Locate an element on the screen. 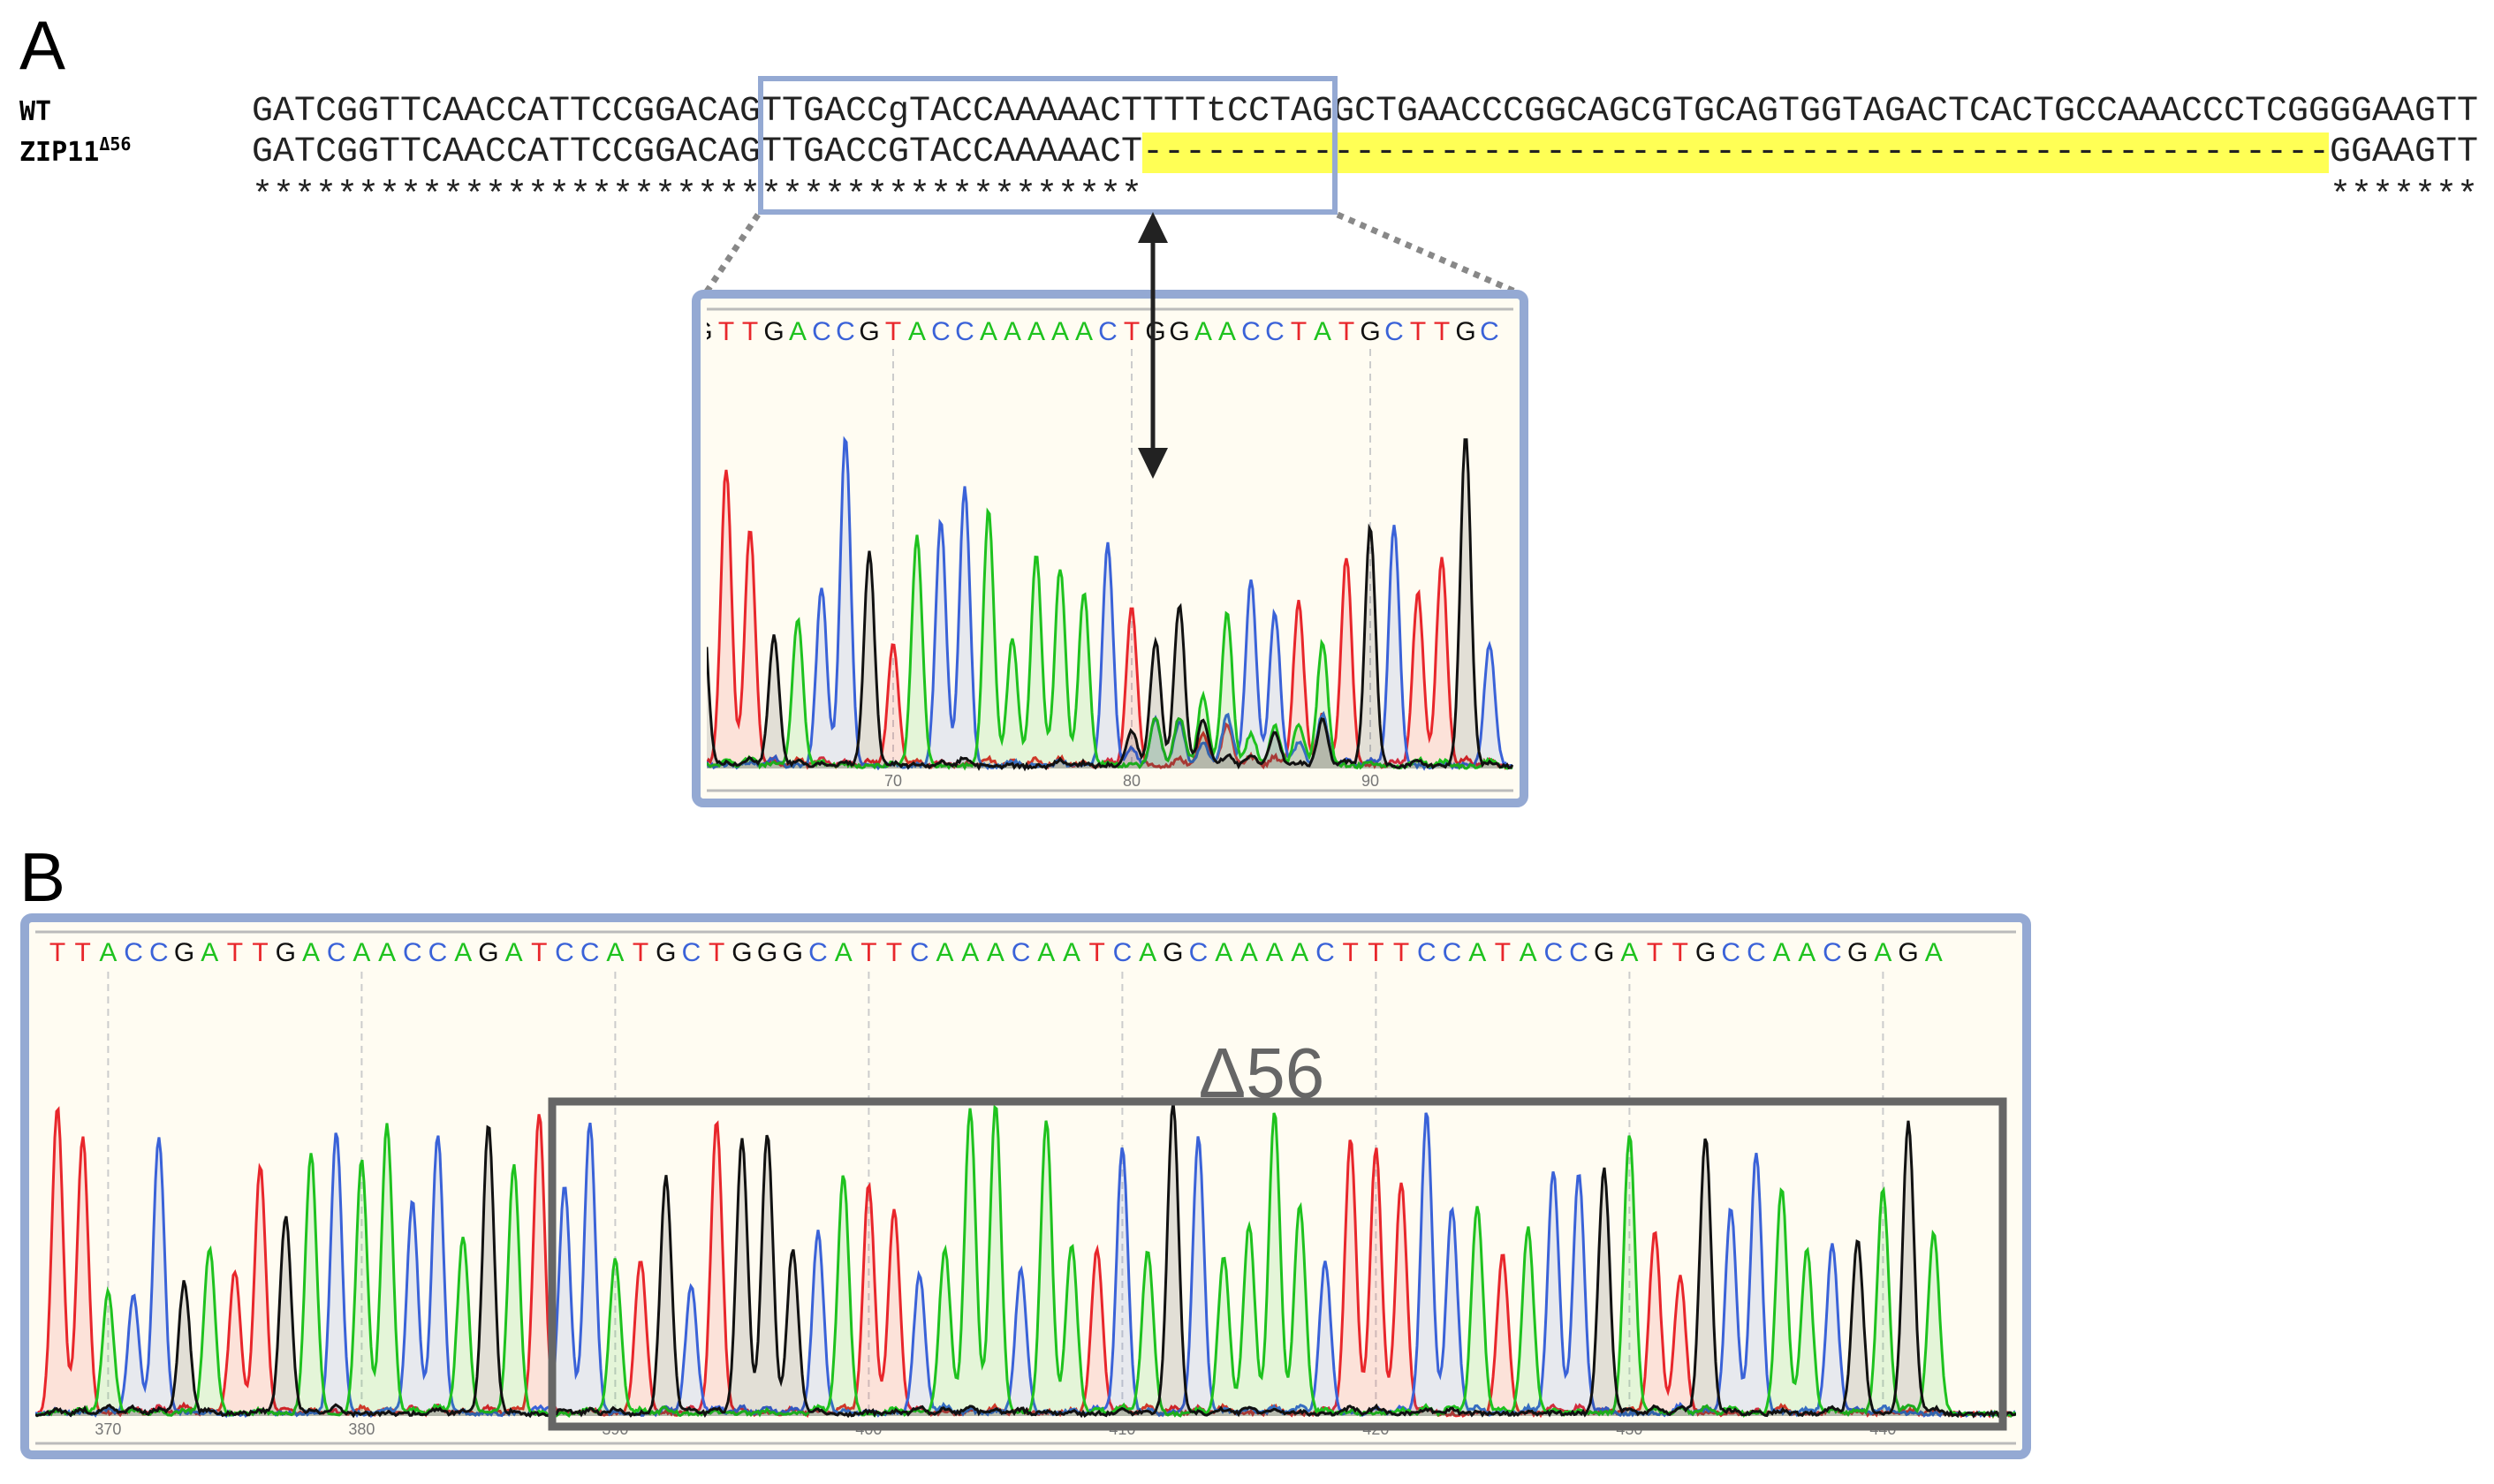  panel-a-label: A is located at coordinates (42, 45).